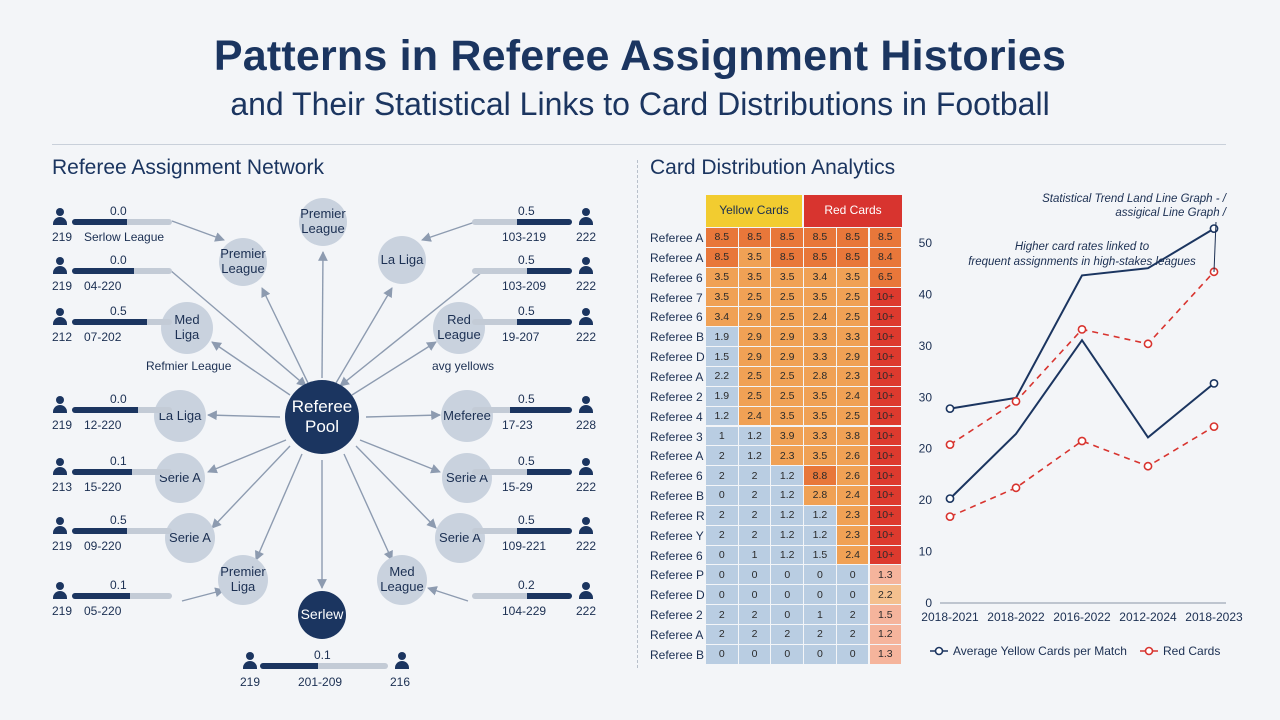 The image size is (1280, 720). Describe the element at coordinates (402, 260) in the screenshot. I see `league-node: La Liga` at that location.